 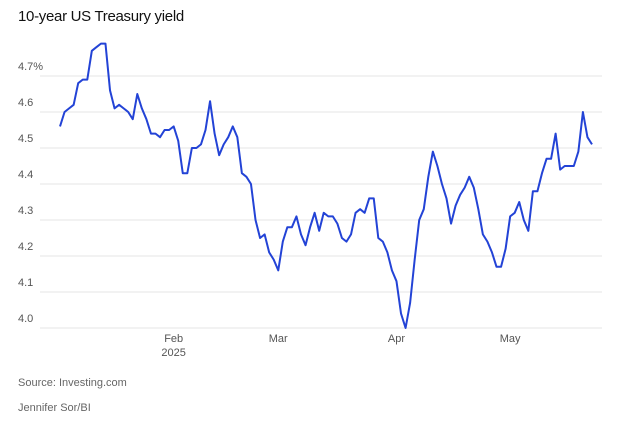 What do you see at coordinates (510, 339) in the screenshot?
I see `x-tick-label: May` at bounding box center [510, 339].